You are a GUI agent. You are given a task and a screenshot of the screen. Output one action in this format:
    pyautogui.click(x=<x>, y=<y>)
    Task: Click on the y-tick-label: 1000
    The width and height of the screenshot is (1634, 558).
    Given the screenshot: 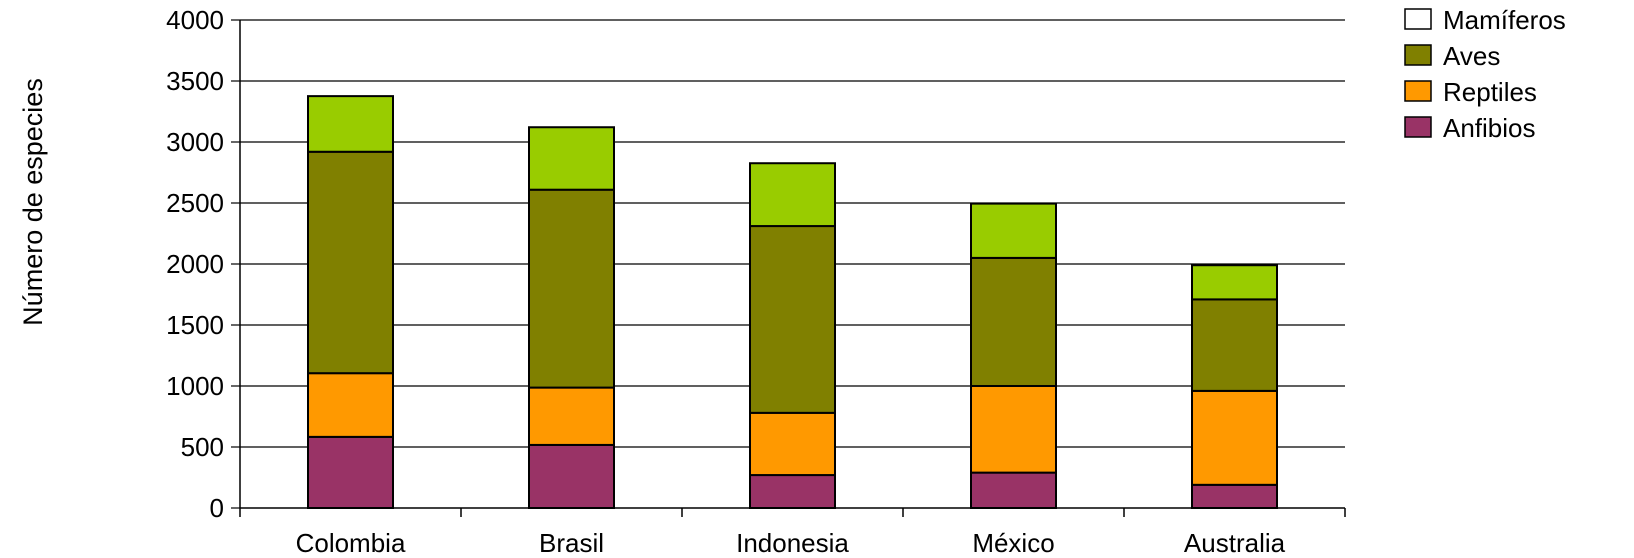 What is the action you would take?
    pyautogui.click(x=195, y=386)
    